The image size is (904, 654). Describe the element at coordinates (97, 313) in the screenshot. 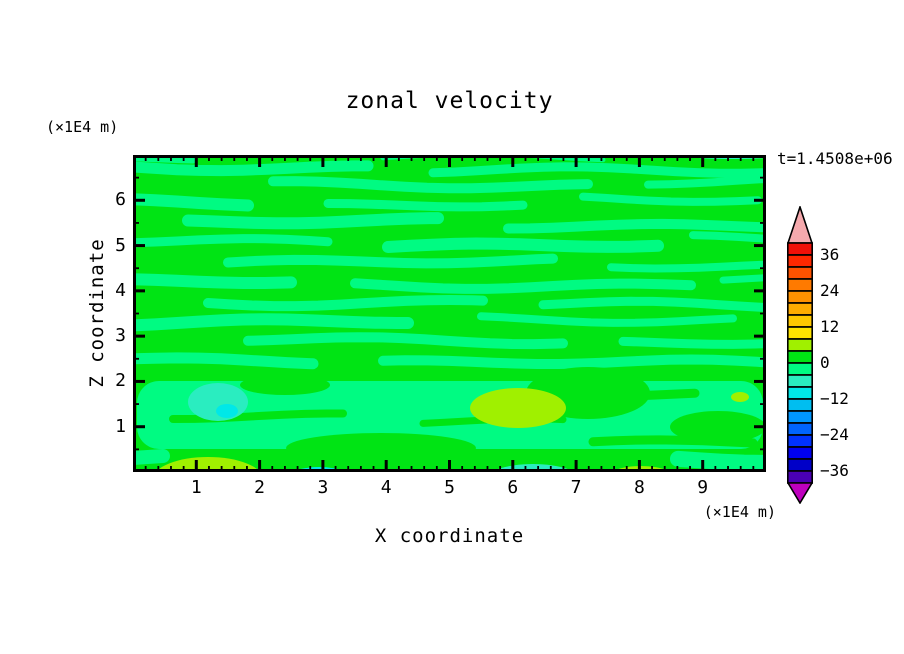

I see `z-axis-title: Z coordinate` at that location.